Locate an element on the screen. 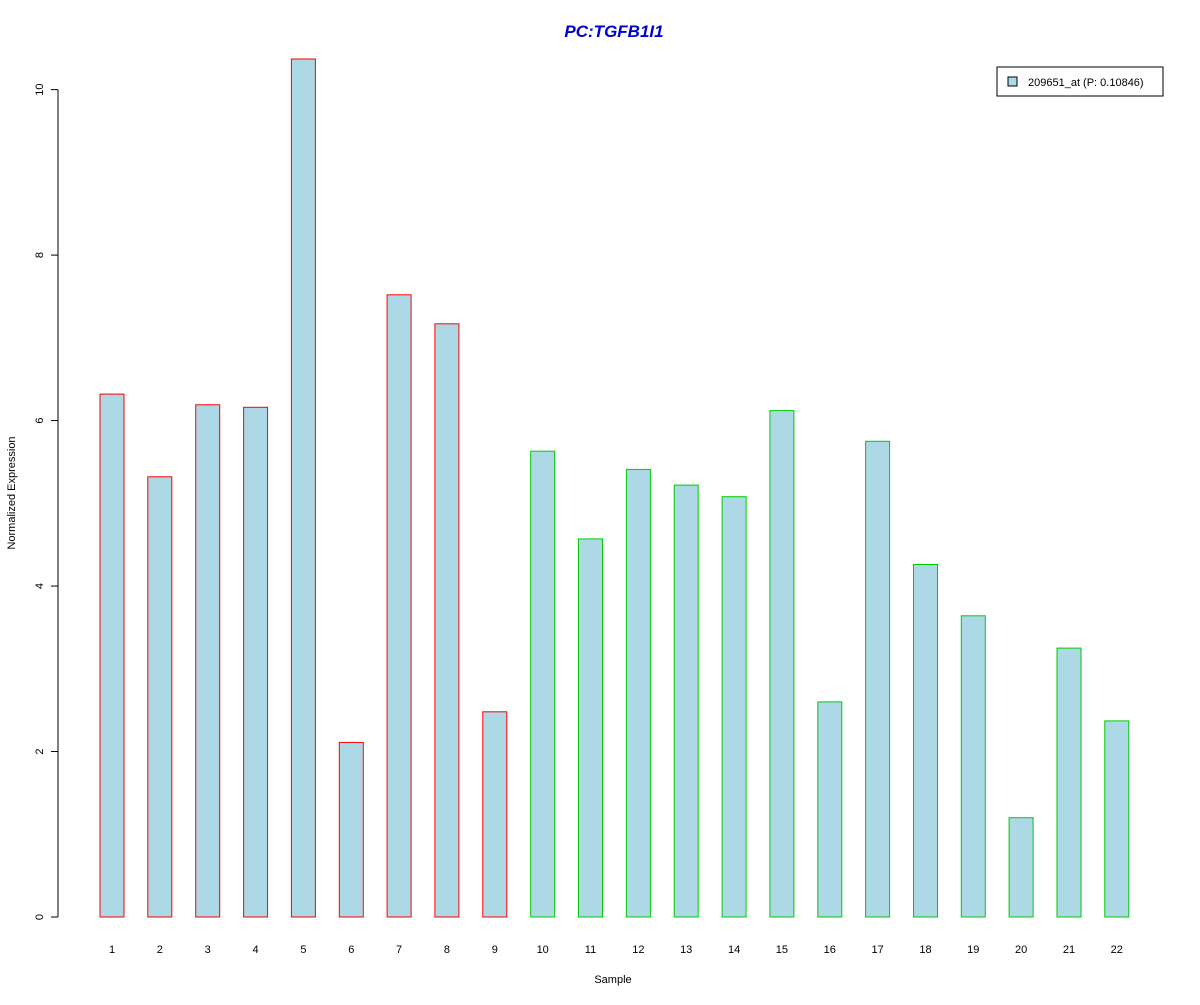 This screenshot has width=1200, height=1005. legend-label: 209651_at (P: 0.10846) is located at coordinates (1086, 83).